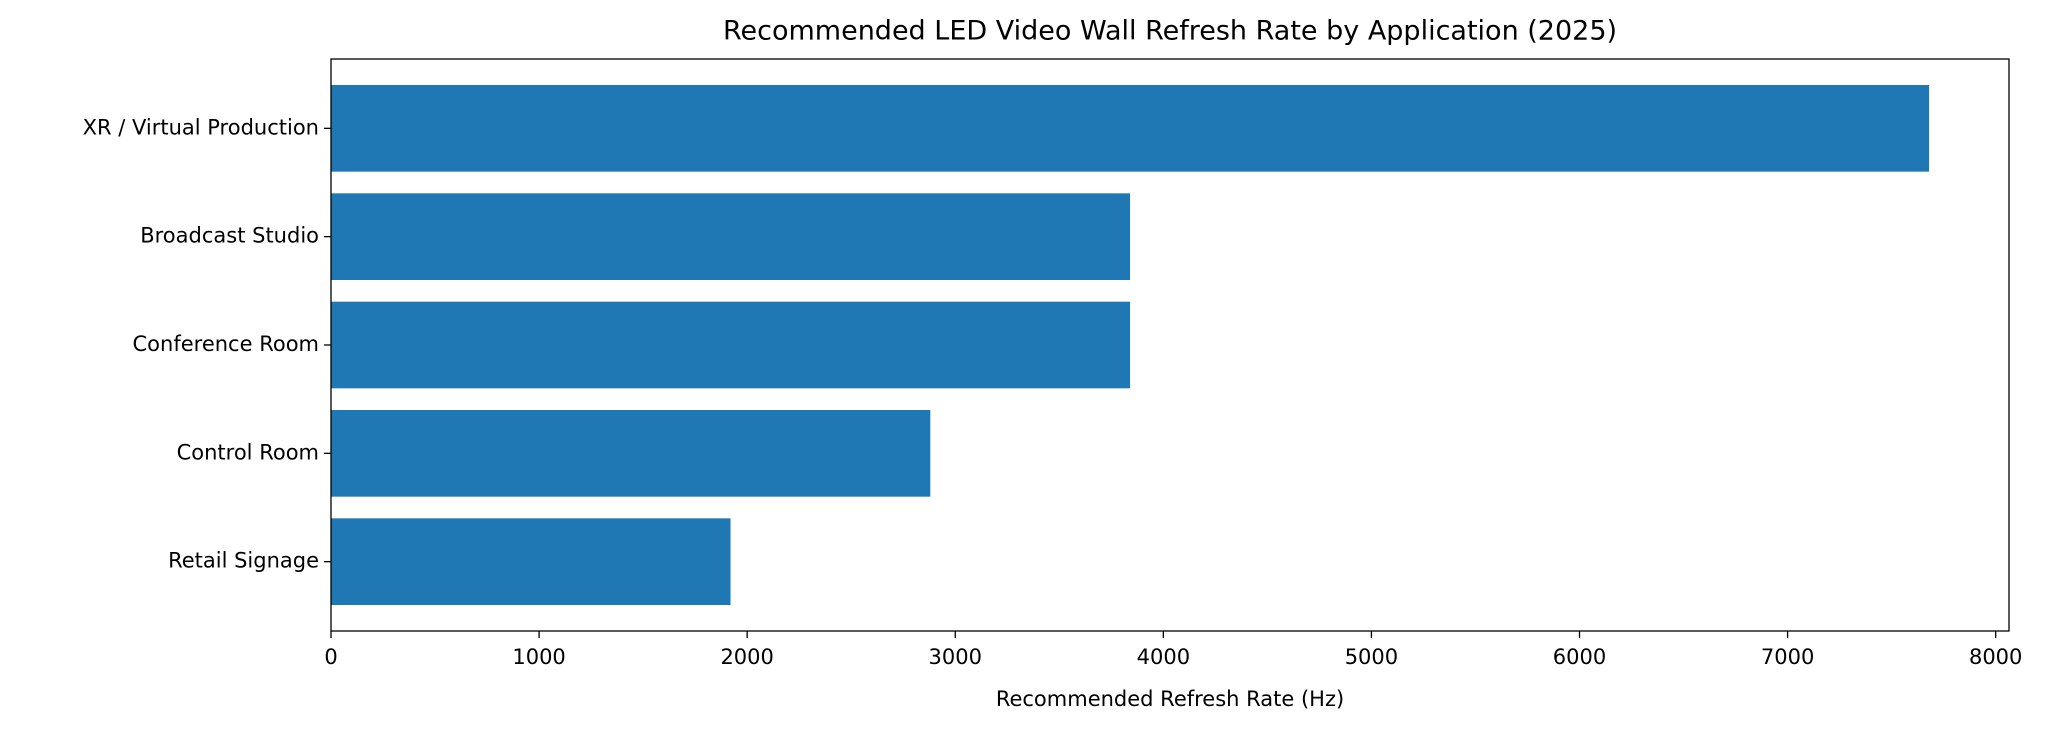 This screenshot has width=2048, height=733. Describe the element at coordinates (1579, 657) in the screenshot. I see `x-tick-label: 6000` at that location.